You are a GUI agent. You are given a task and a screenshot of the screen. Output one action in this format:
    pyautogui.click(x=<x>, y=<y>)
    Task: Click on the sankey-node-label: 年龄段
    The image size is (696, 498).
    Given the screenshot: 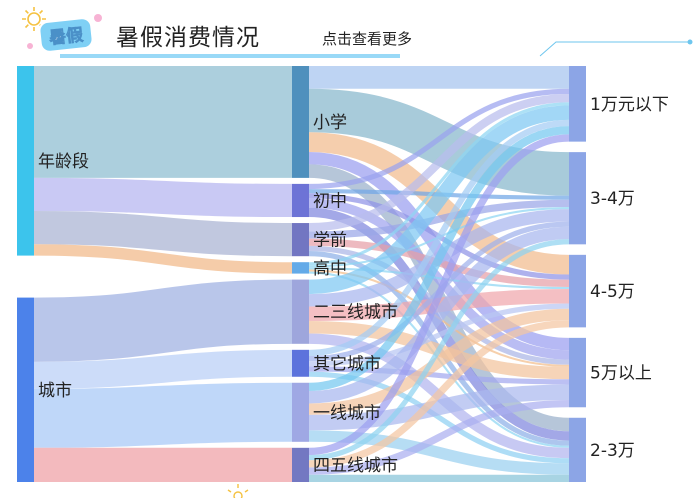 What is the action you would take?
    pyautogui.click(x=63, y=162)
    